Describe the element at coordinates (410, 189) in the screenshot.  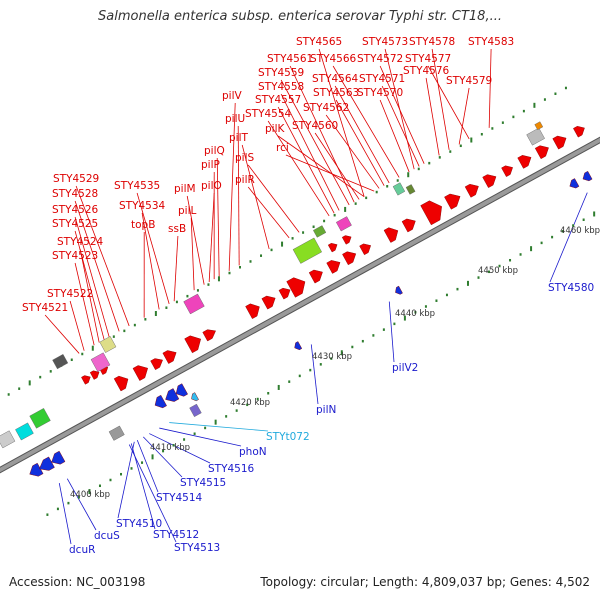
I see `feature-box-olive` at that location.